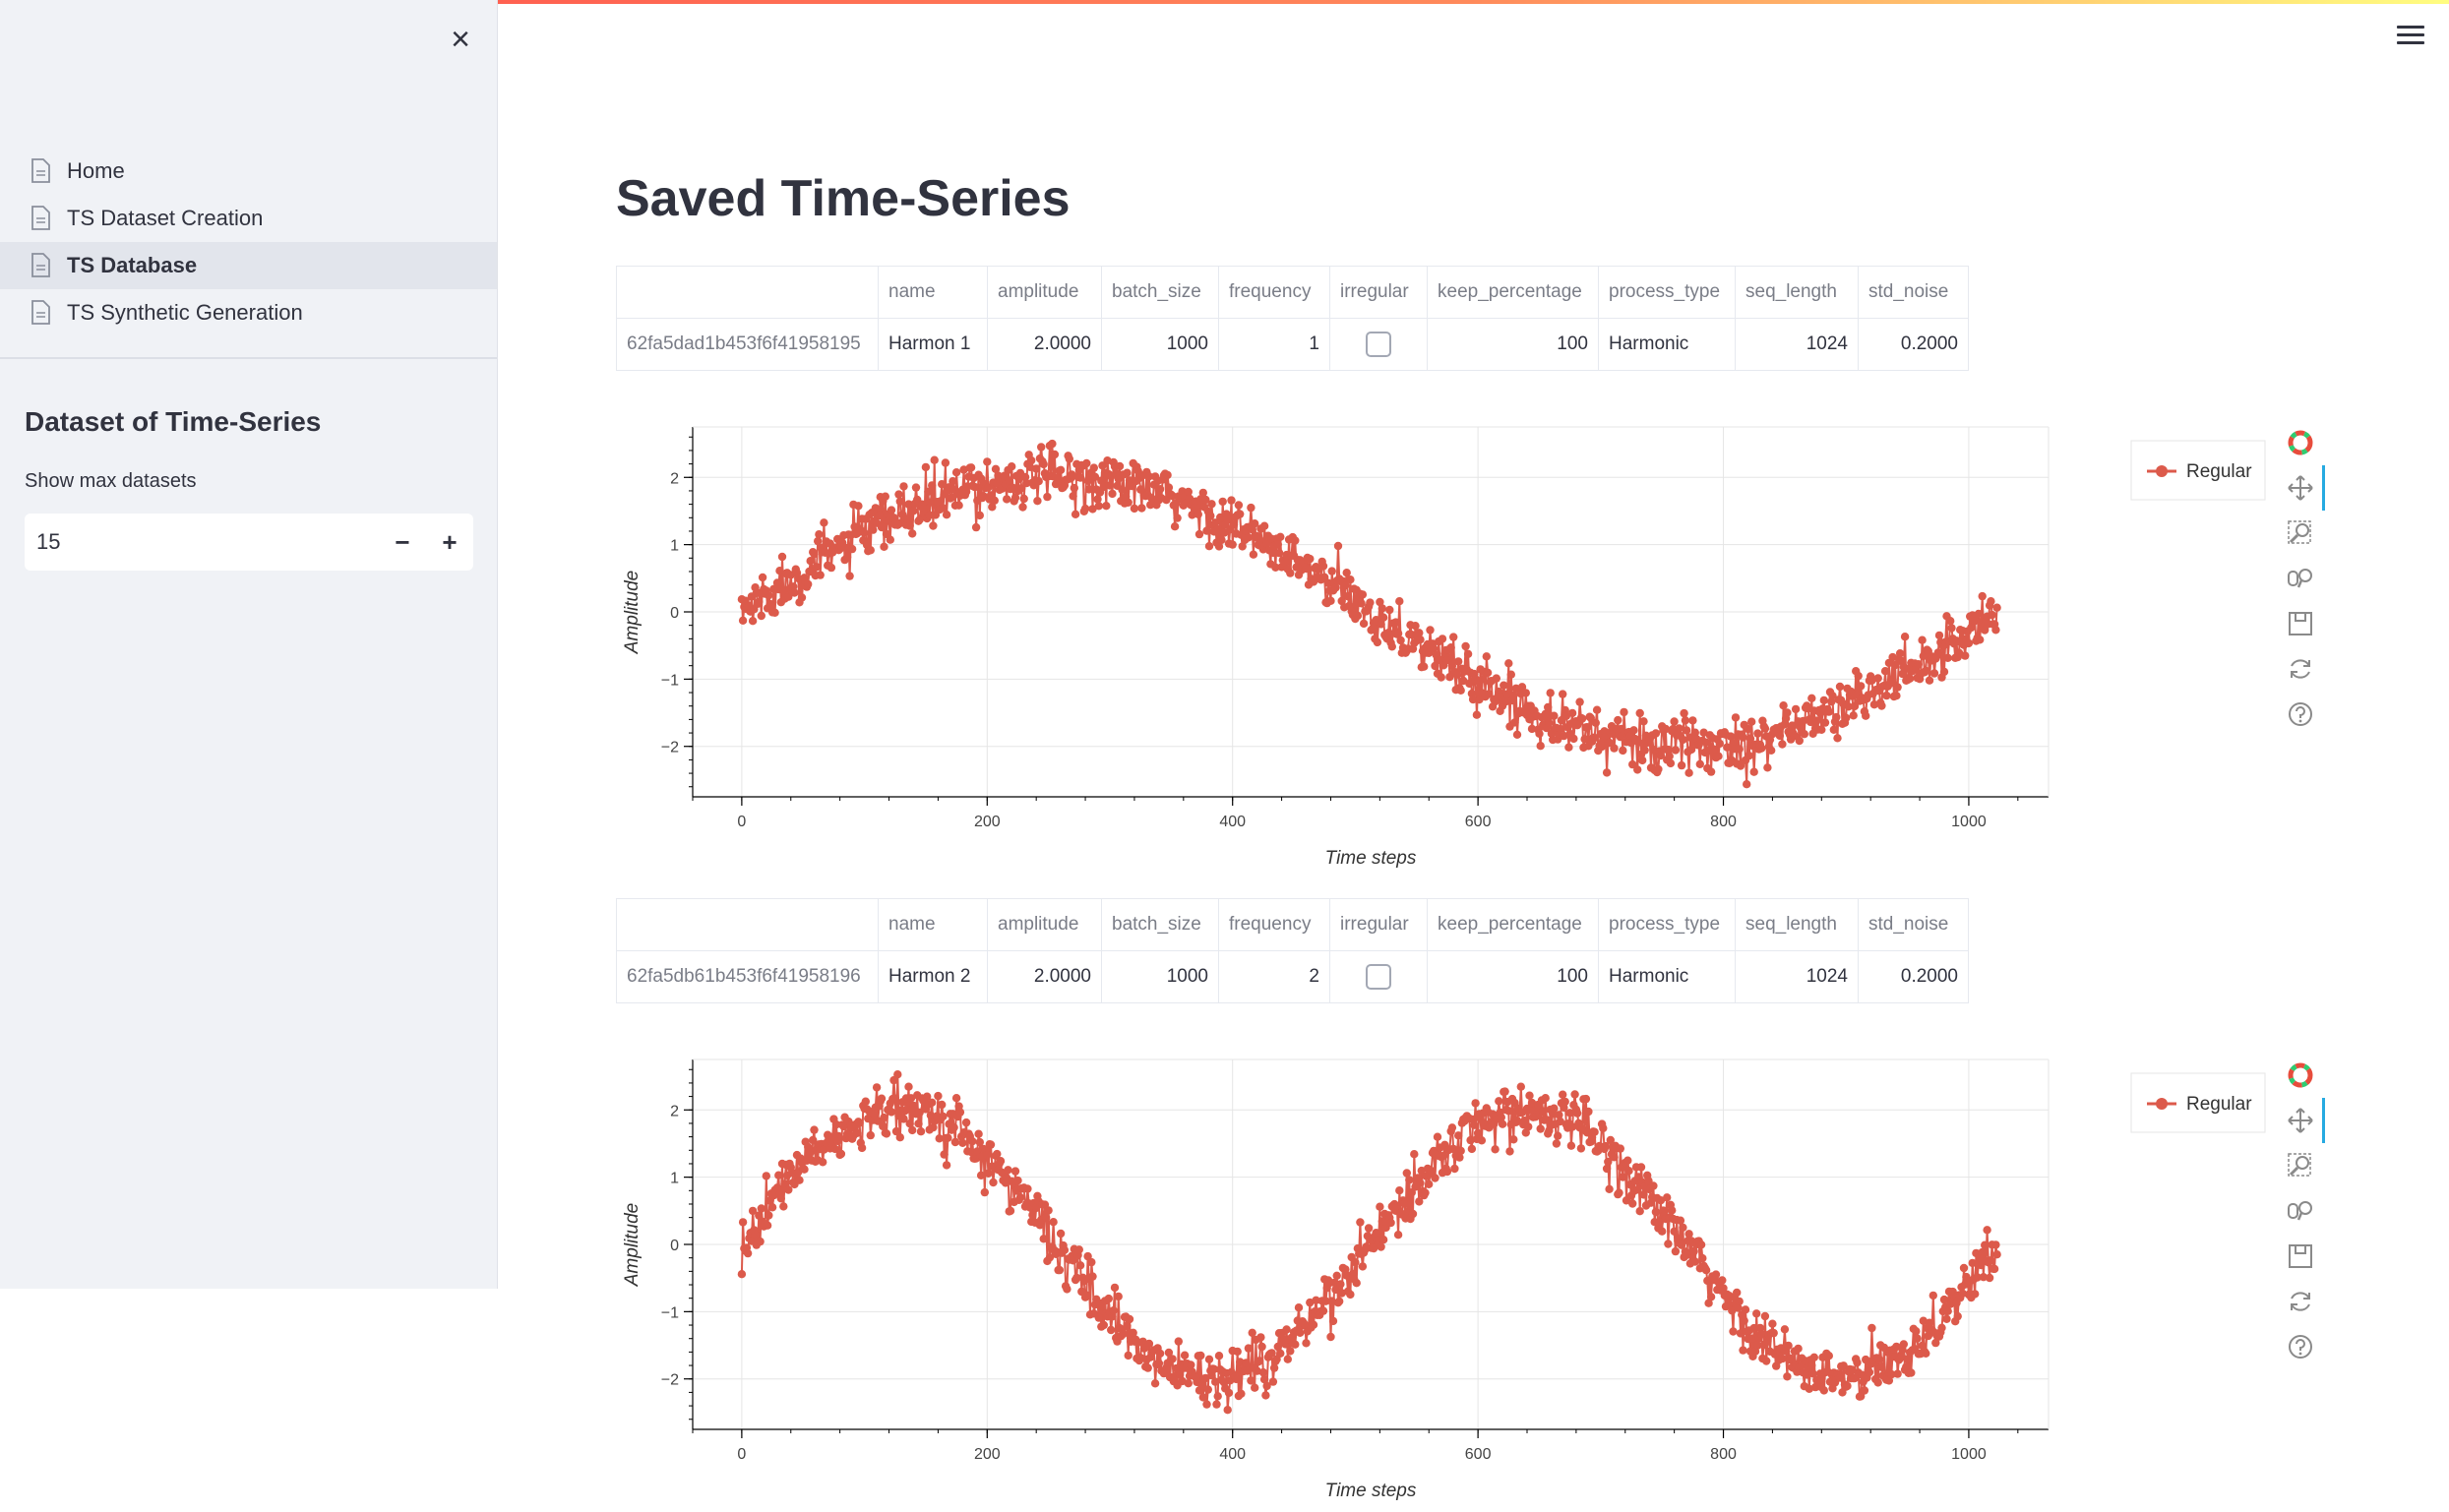 The image size is (2449, 1512). Describe the element at coordinates (1044, 977) in the screenshot. I see `cell-amplitude: 2.0000` at that location.